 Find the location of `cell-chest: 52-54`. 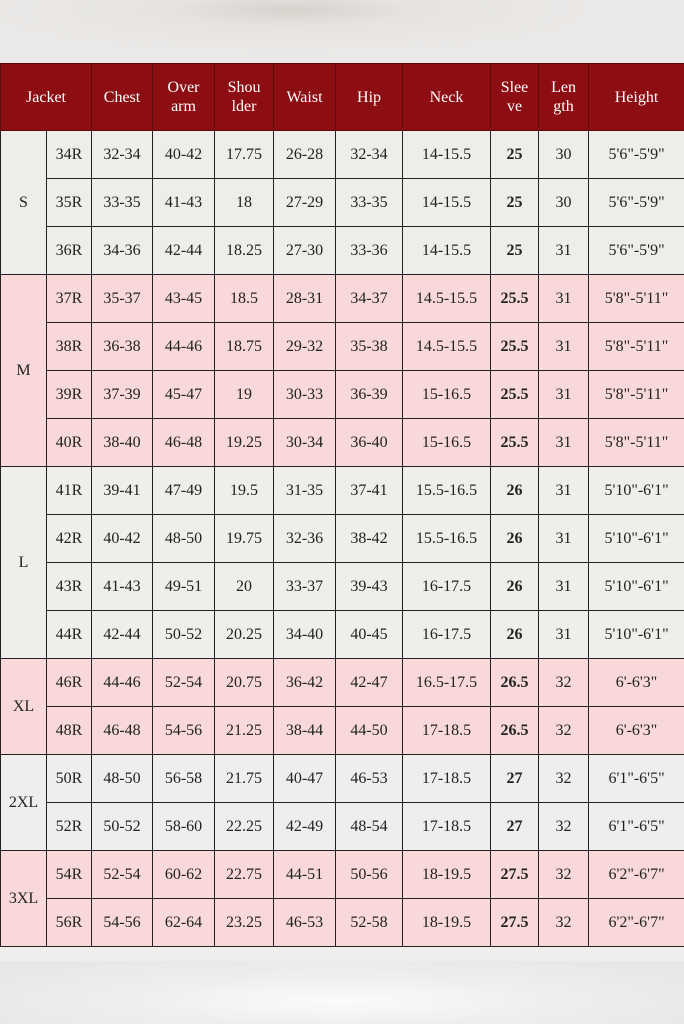

cell-chest: 52-54 is located at coordinates (122, 874).